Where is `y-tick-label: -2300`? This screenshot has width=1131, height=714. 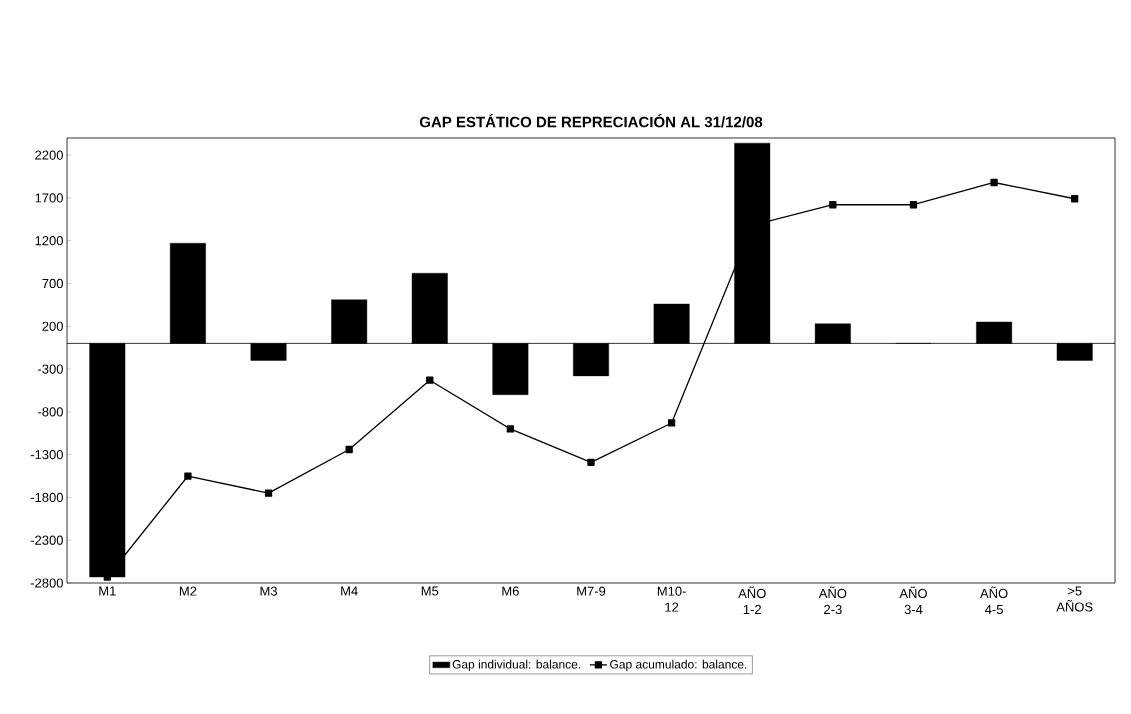
y-tick-label: -2300 is located at coordinates (46, 540).